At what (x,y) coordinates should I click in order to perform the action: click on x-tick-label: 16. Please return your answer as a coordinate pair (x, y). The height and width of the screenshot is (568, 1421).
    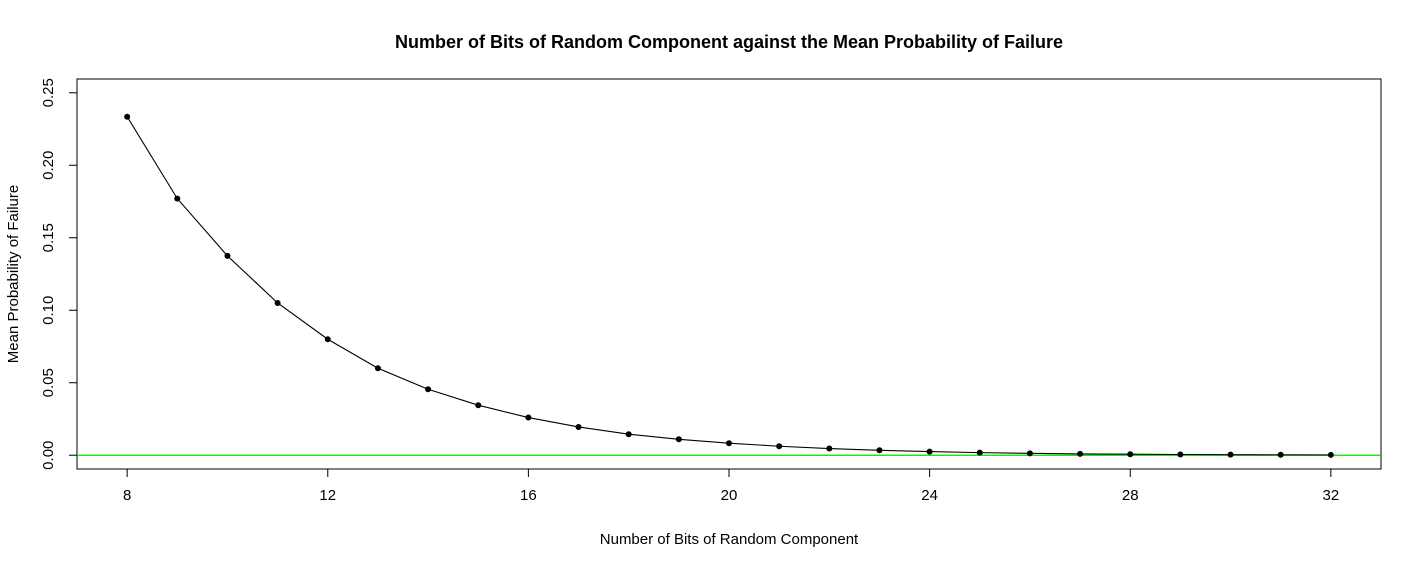
    Looking at the image, I should click on (528, 495).